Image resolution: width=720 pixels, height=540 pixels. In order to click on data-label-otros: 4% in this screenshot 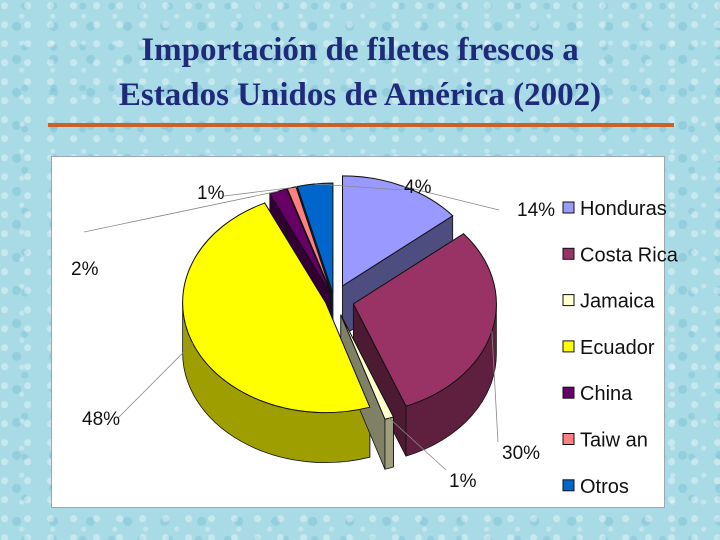, I will do `click(418, 187)`.